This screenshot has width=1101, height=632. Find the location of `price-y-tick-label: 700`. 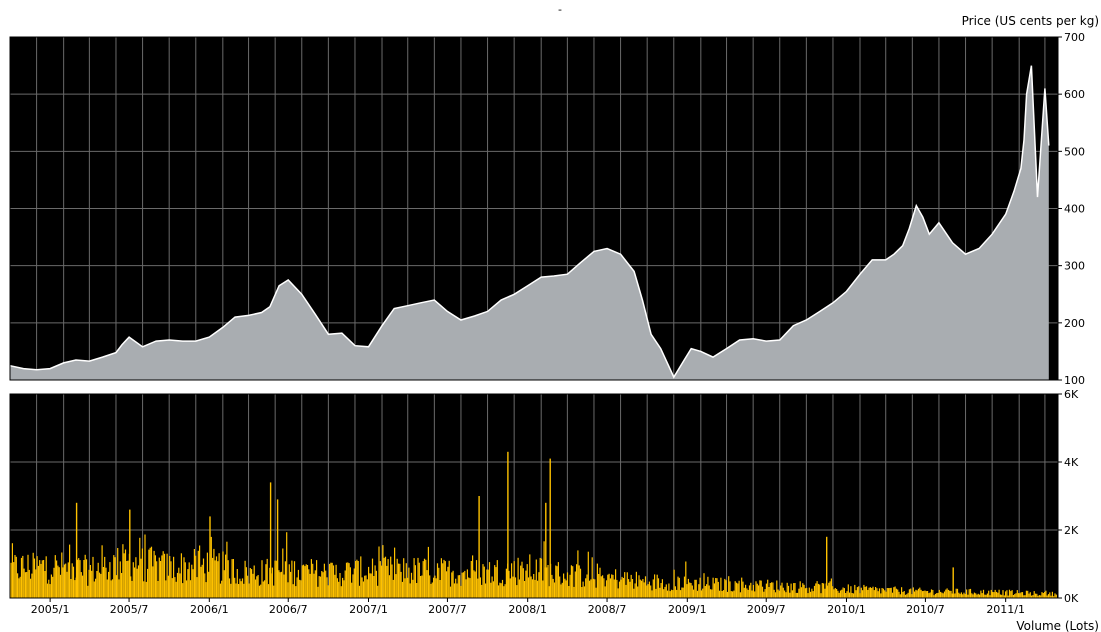

price-y-tick-label: 700 is located at coordinates (1074, 37).